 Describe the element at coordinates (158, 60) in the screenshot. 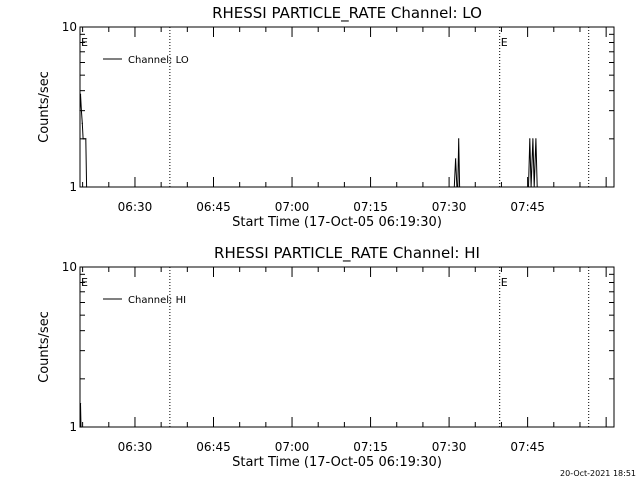

I see `legend-label: Channel: LO` at that location.